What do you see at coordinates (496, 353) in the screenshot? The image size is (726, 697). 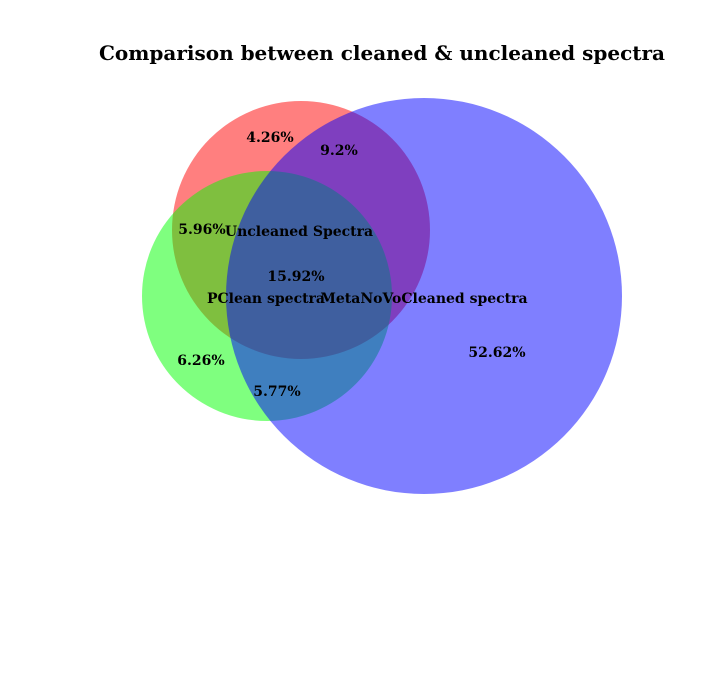 I see `region-label-metanovo-only: 52.62%` at bounding box center [496, 353].